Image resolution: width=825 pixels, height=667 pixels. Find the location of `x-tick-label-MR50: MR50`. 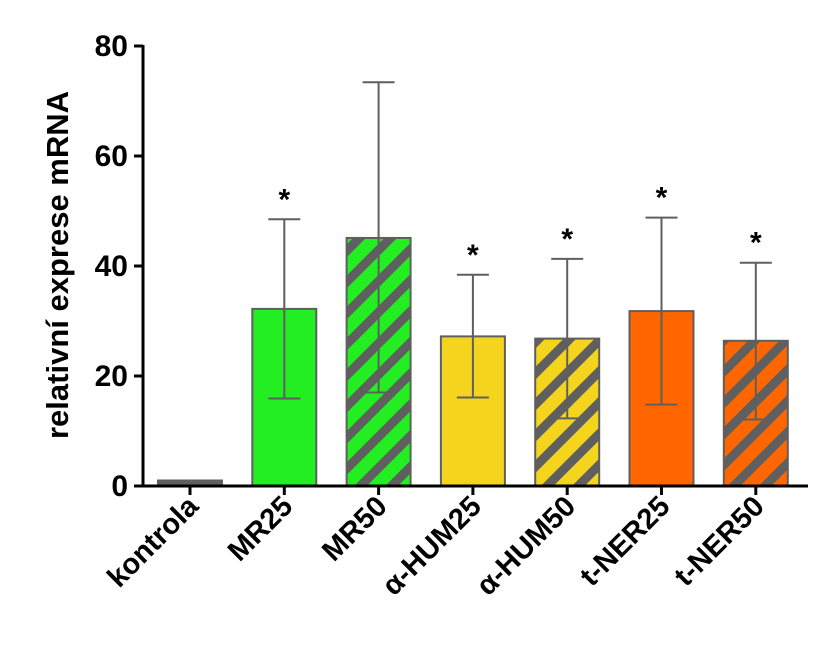

x-tick-label-MR50: MR50 is located at coordinates (354, 528).